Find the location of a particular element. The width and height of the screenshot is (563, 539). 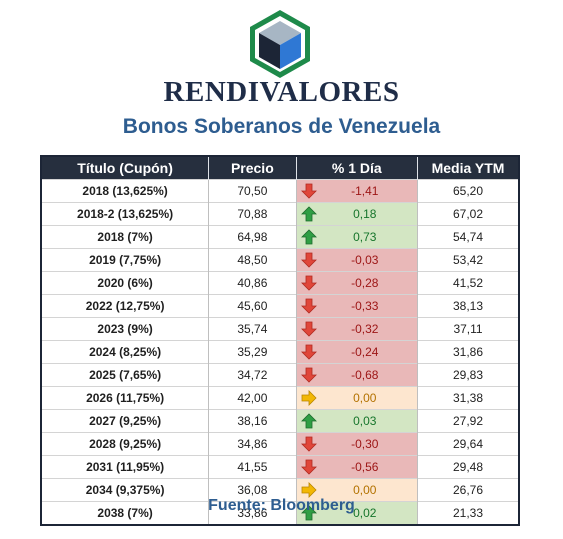

bond-change-value: 0,03 is located at coordinates (365, 421).